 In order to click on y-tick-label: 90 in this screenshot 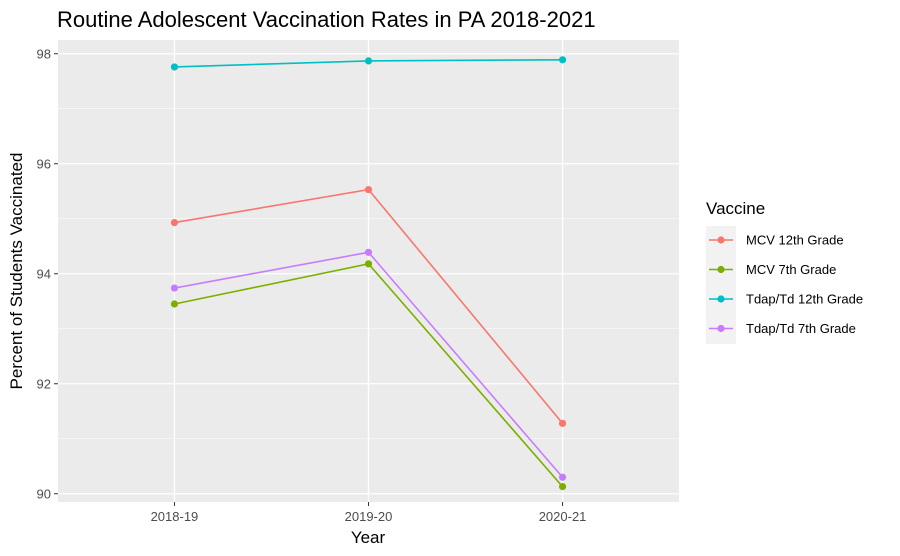, I will do `click(44, 493)`.